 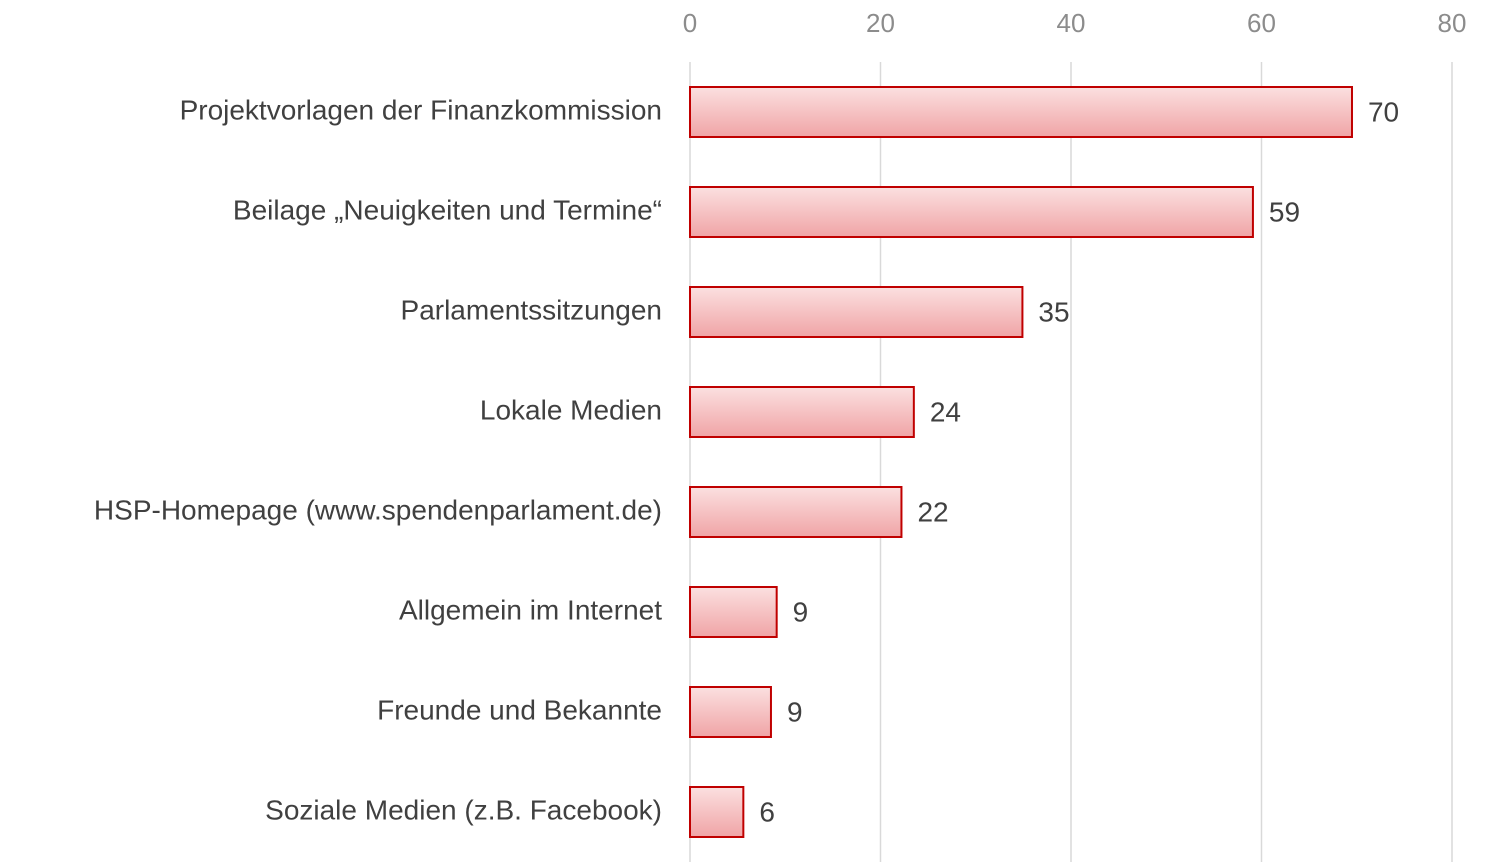 I want to click on y-tick-label: Allgemein im Internet, so click(x=530, y=609).